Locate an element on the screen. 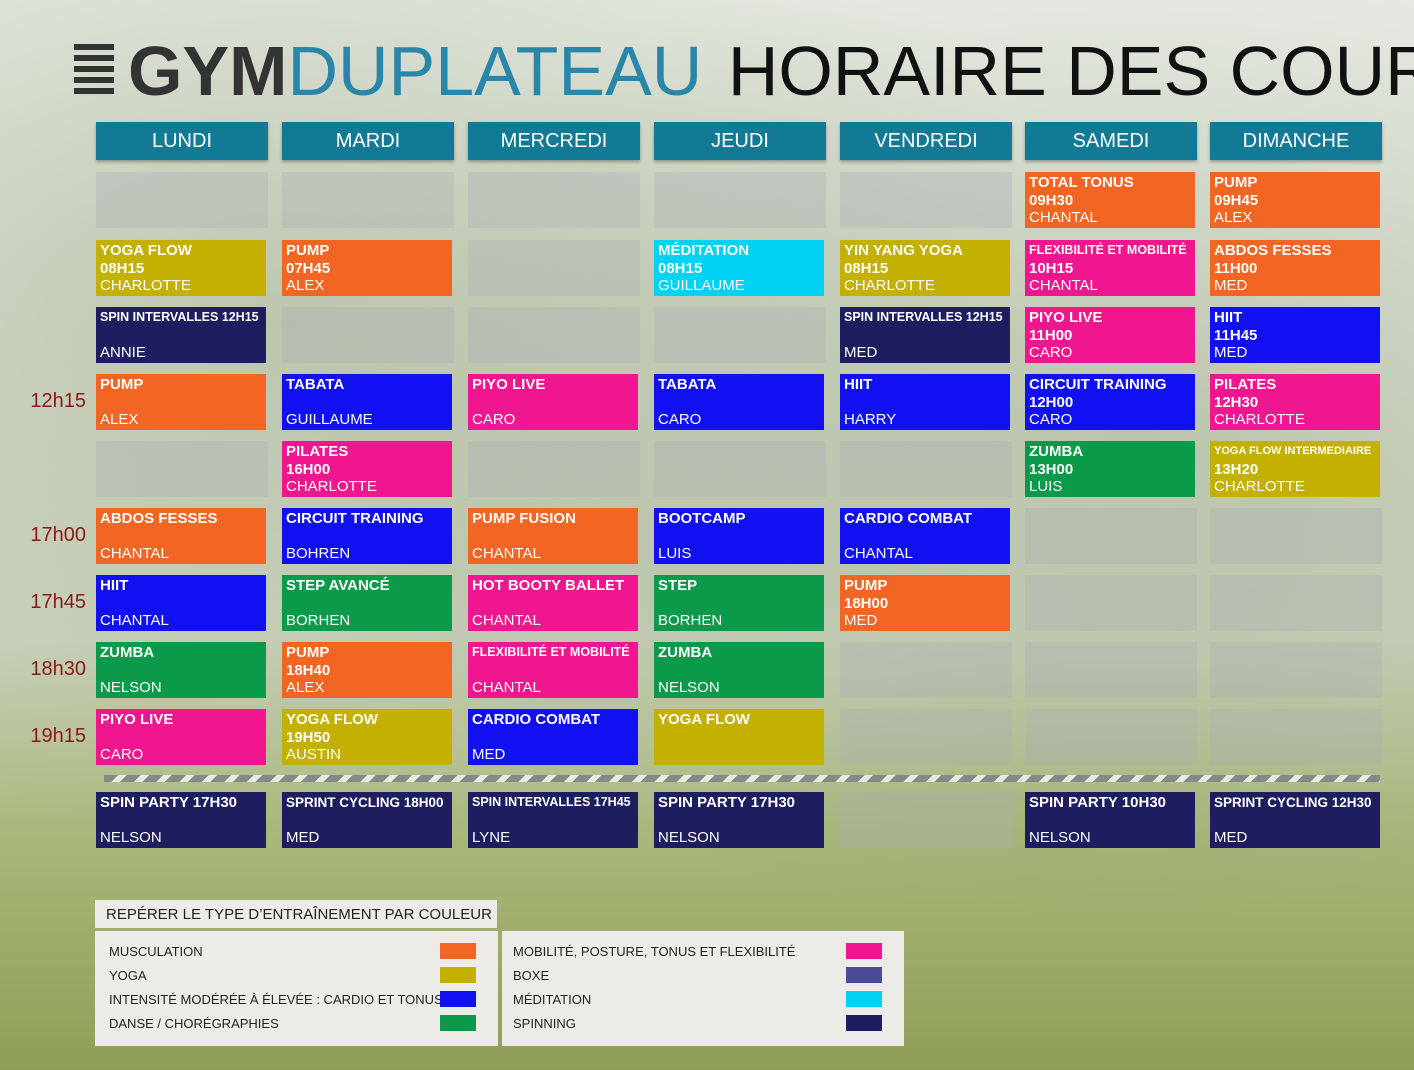  class-line: PILATES is located at coordinates (1245, 384).